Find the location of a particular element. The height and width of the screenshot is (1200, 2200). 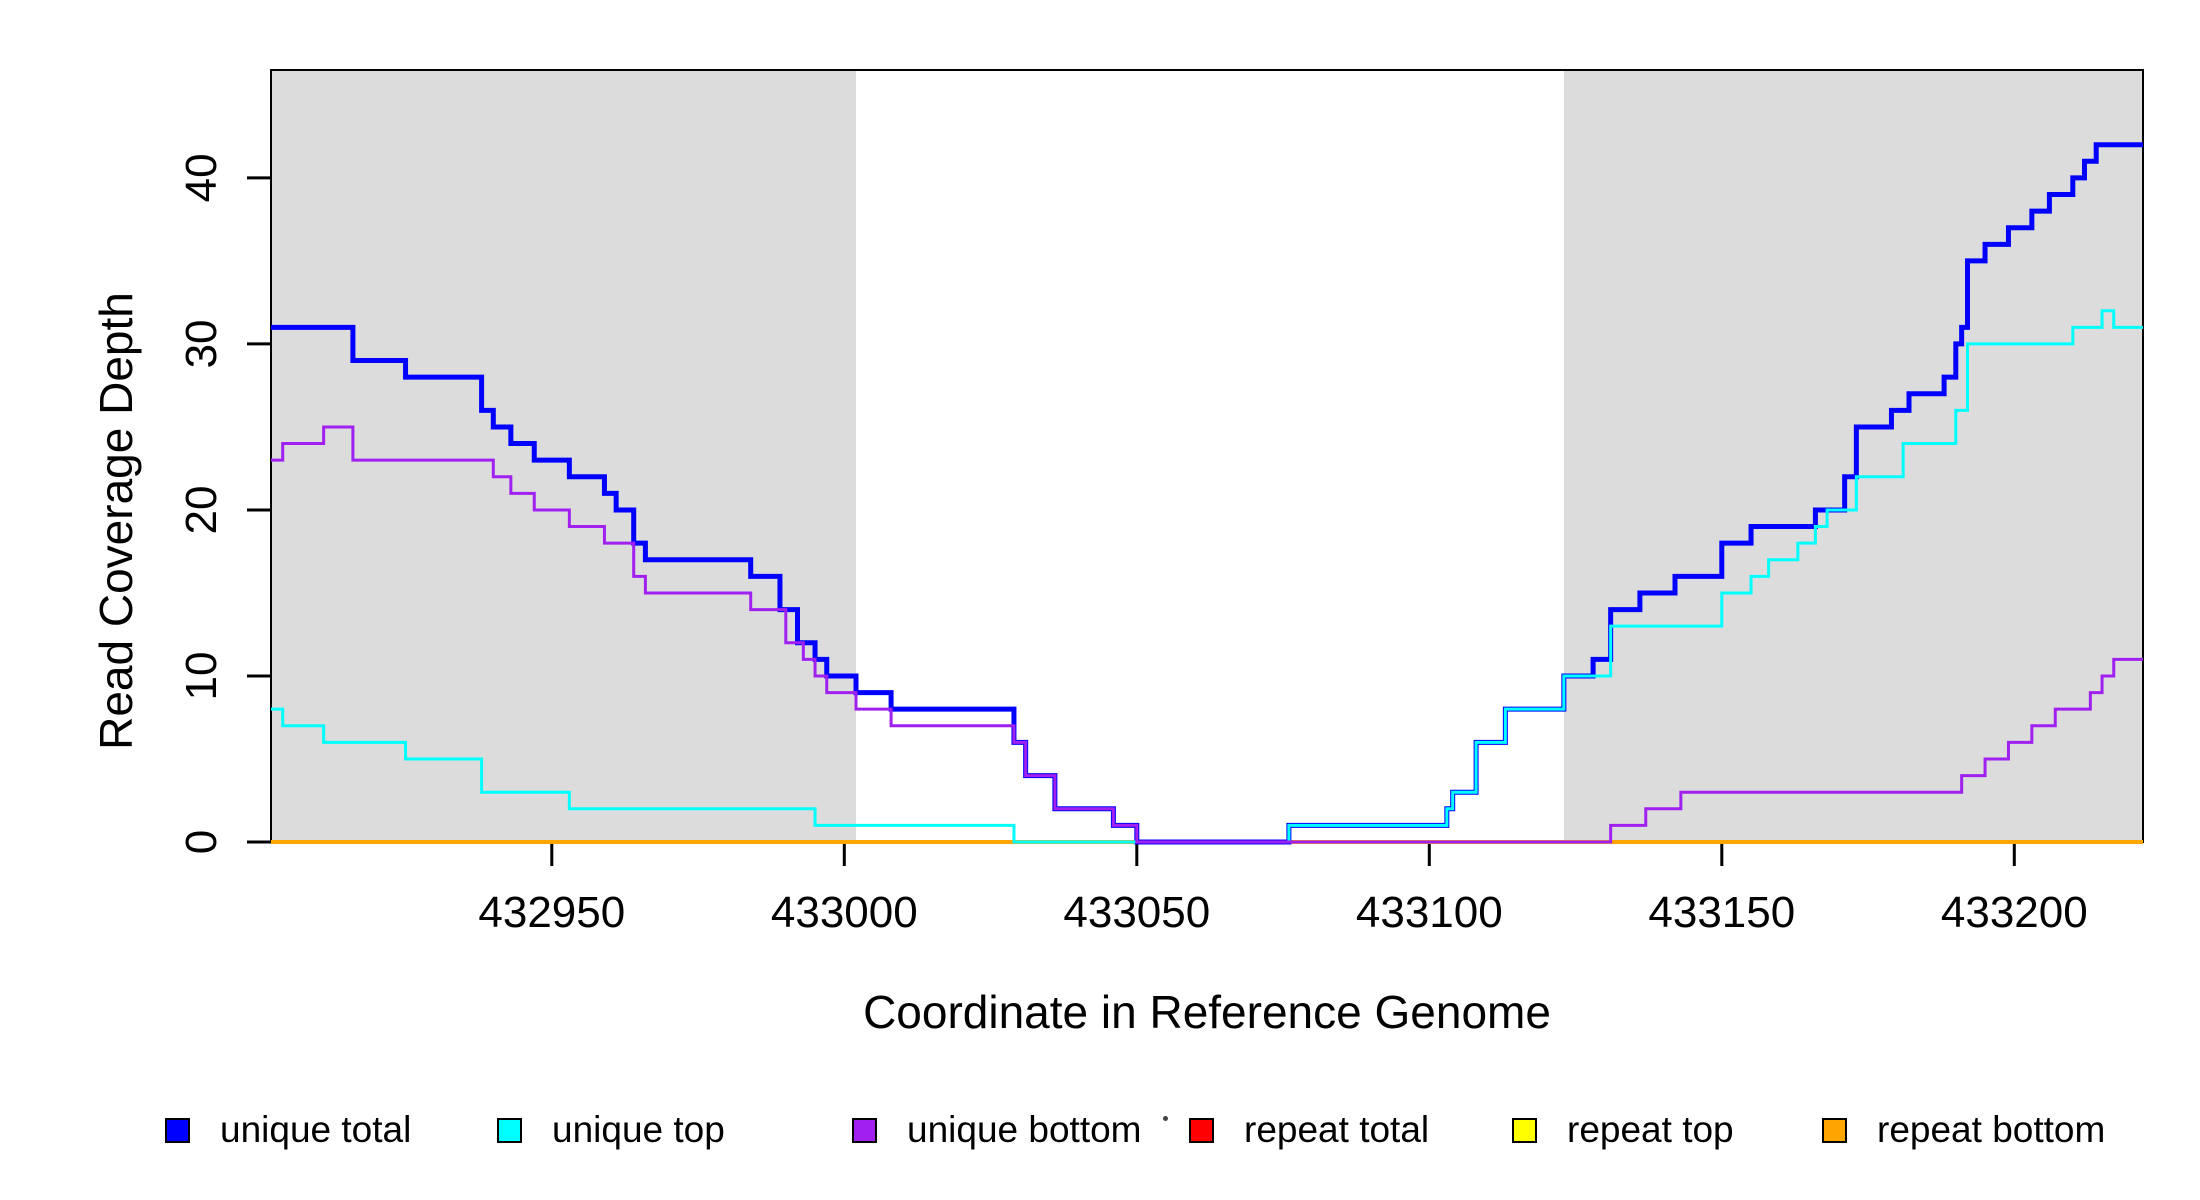

legend-swatch-repeat-bottom is located at coordinates (1834, 1130).